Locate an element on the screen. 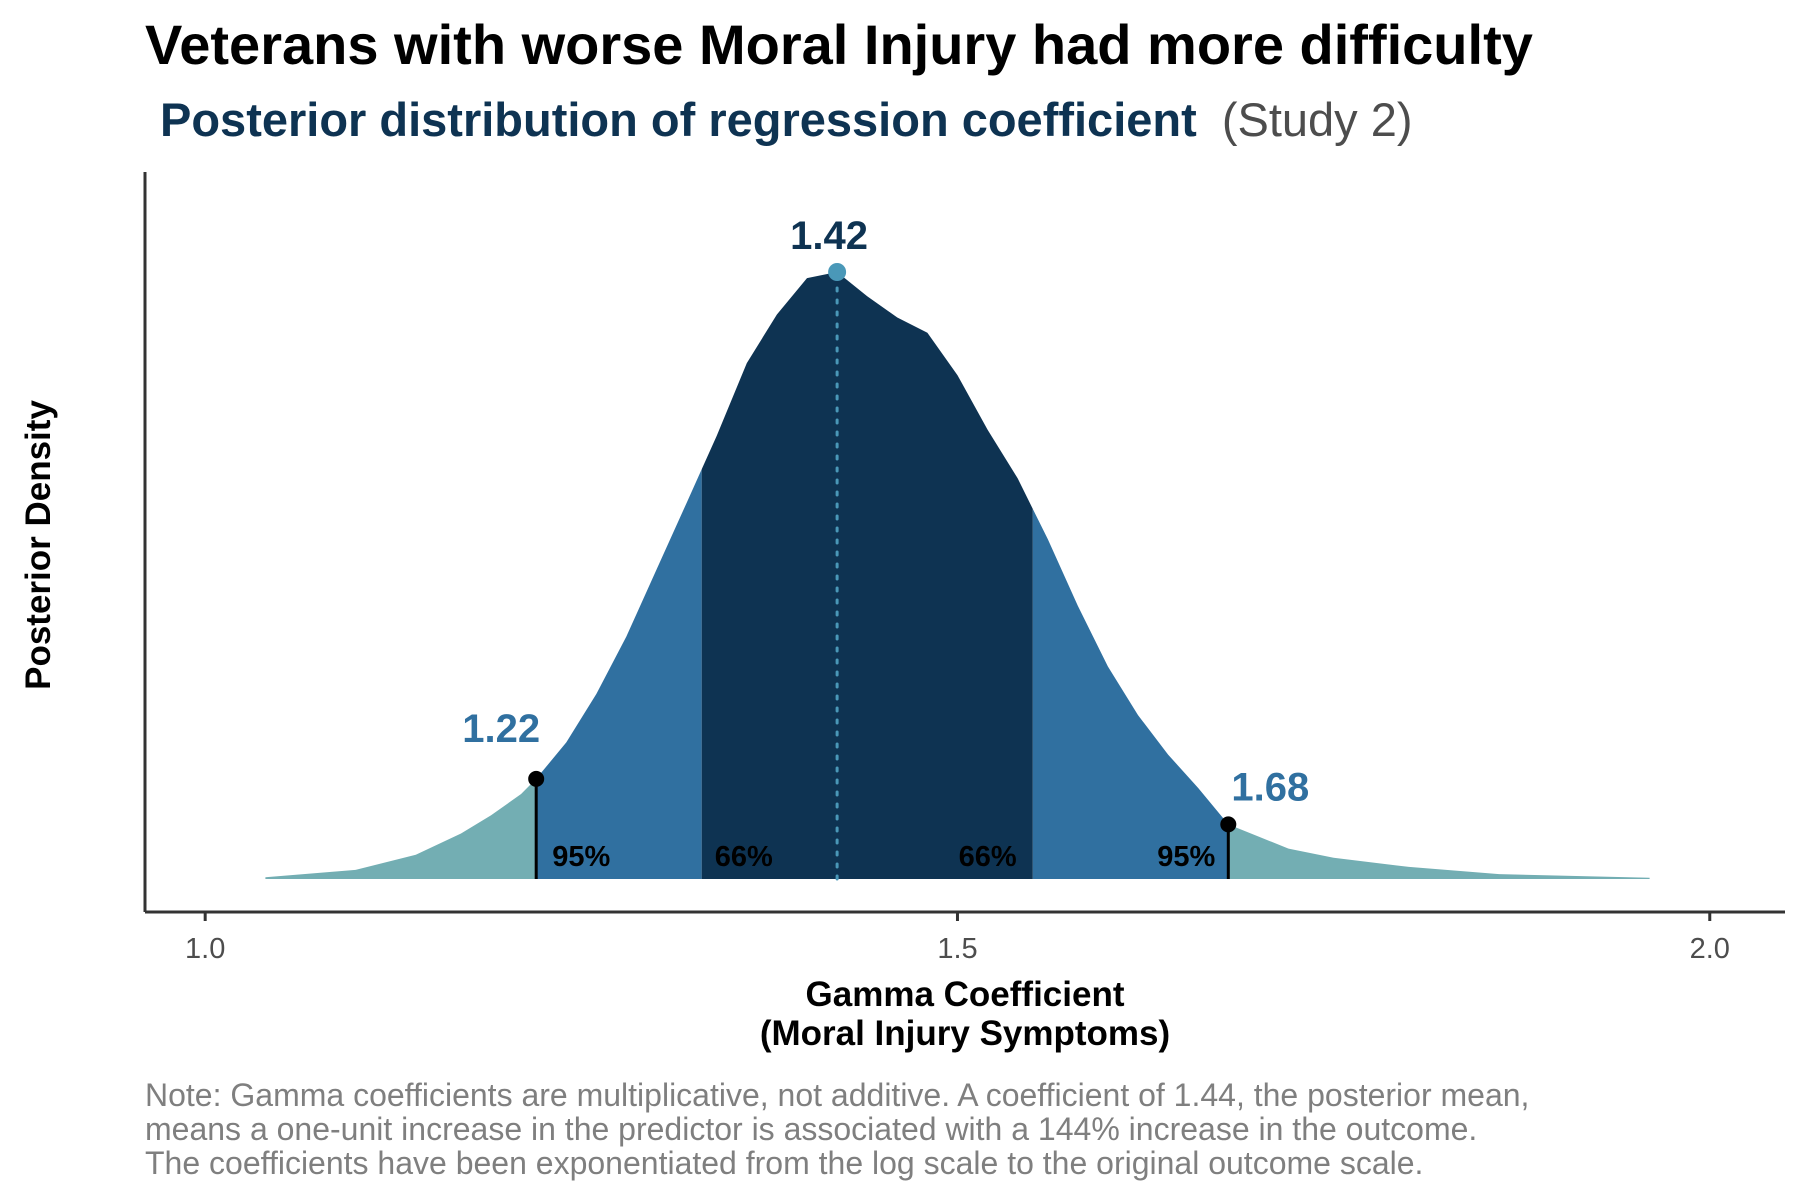 This screenshot has height=1200, width=1800. x-tick-label: 1.5 is located at coordinates (957, 949).